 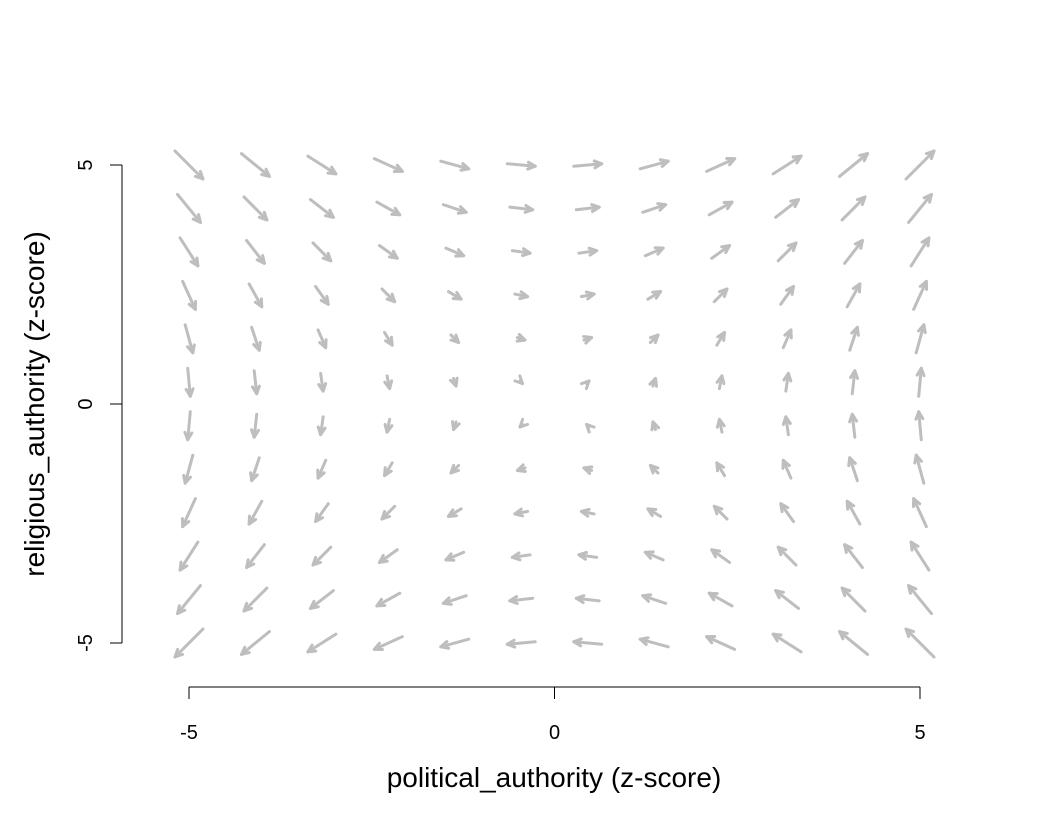 I want to click on y-tick-label: 0, so click(x=86, y=403).